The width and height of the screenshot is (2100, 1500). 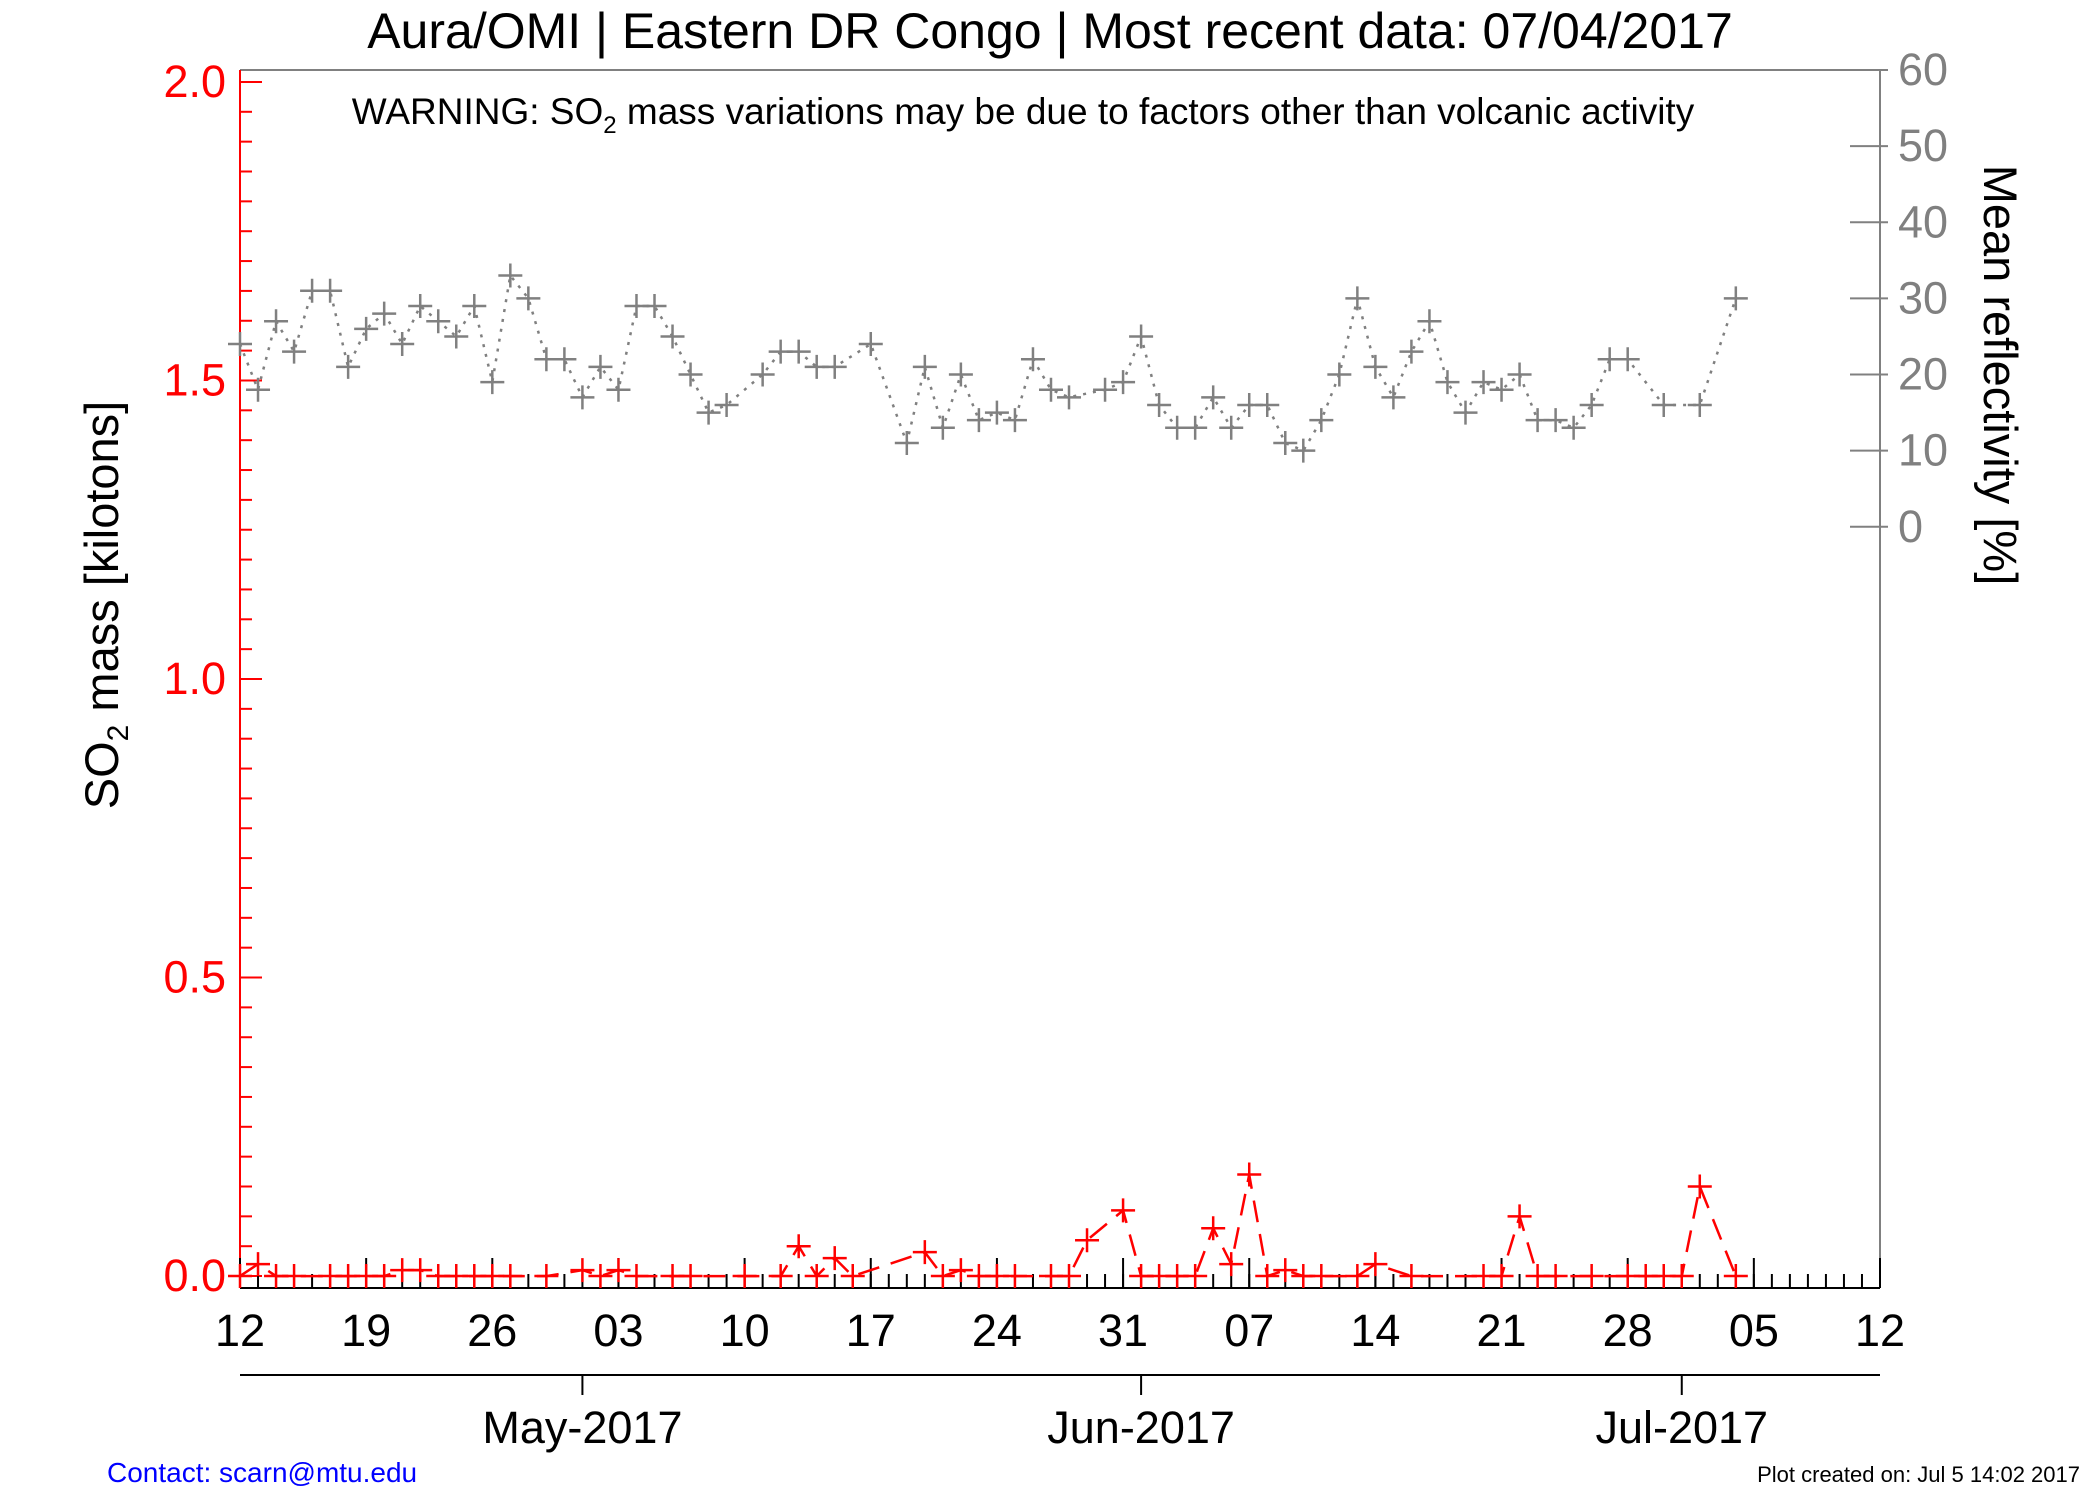 I want to click on left-axis: 0.0 0.5 1.0 1.5 2.0, so click(x=212, y=678).